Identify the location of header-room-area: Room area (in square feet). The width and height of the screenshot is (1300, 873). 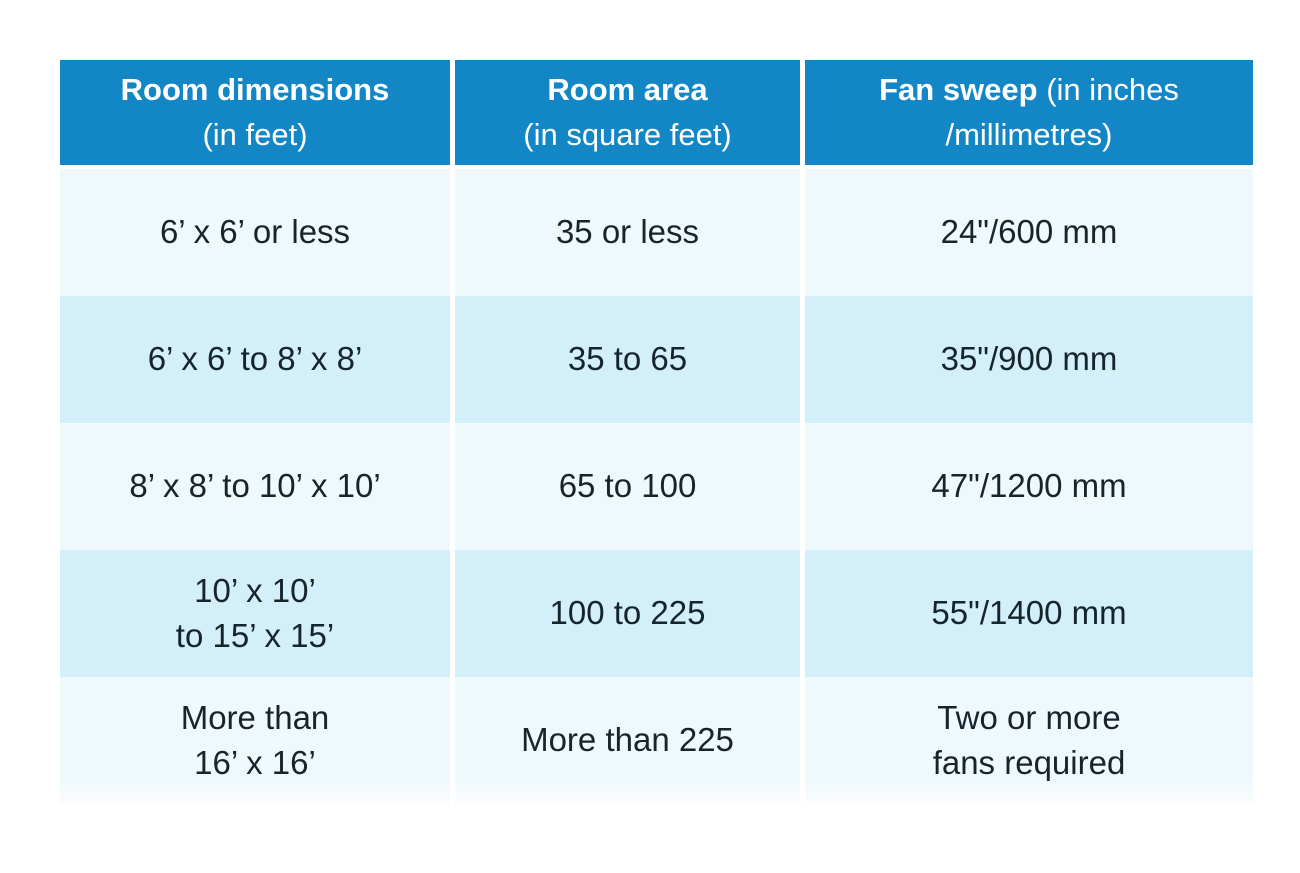
(627, 112).